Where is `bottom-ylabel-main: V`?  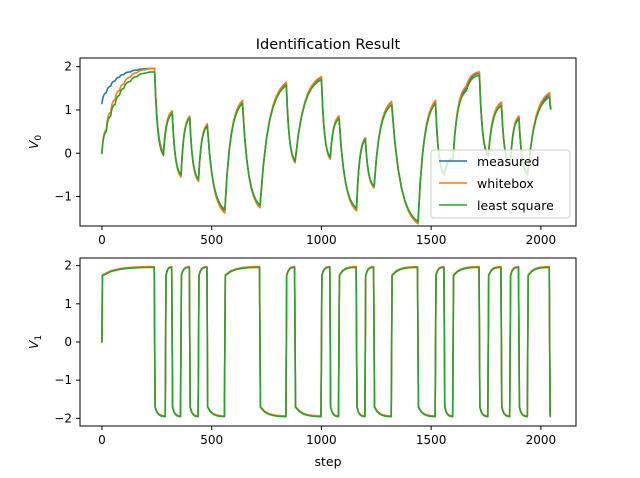
bottom-ylabel-main: V is located at coordinates (33, 344).